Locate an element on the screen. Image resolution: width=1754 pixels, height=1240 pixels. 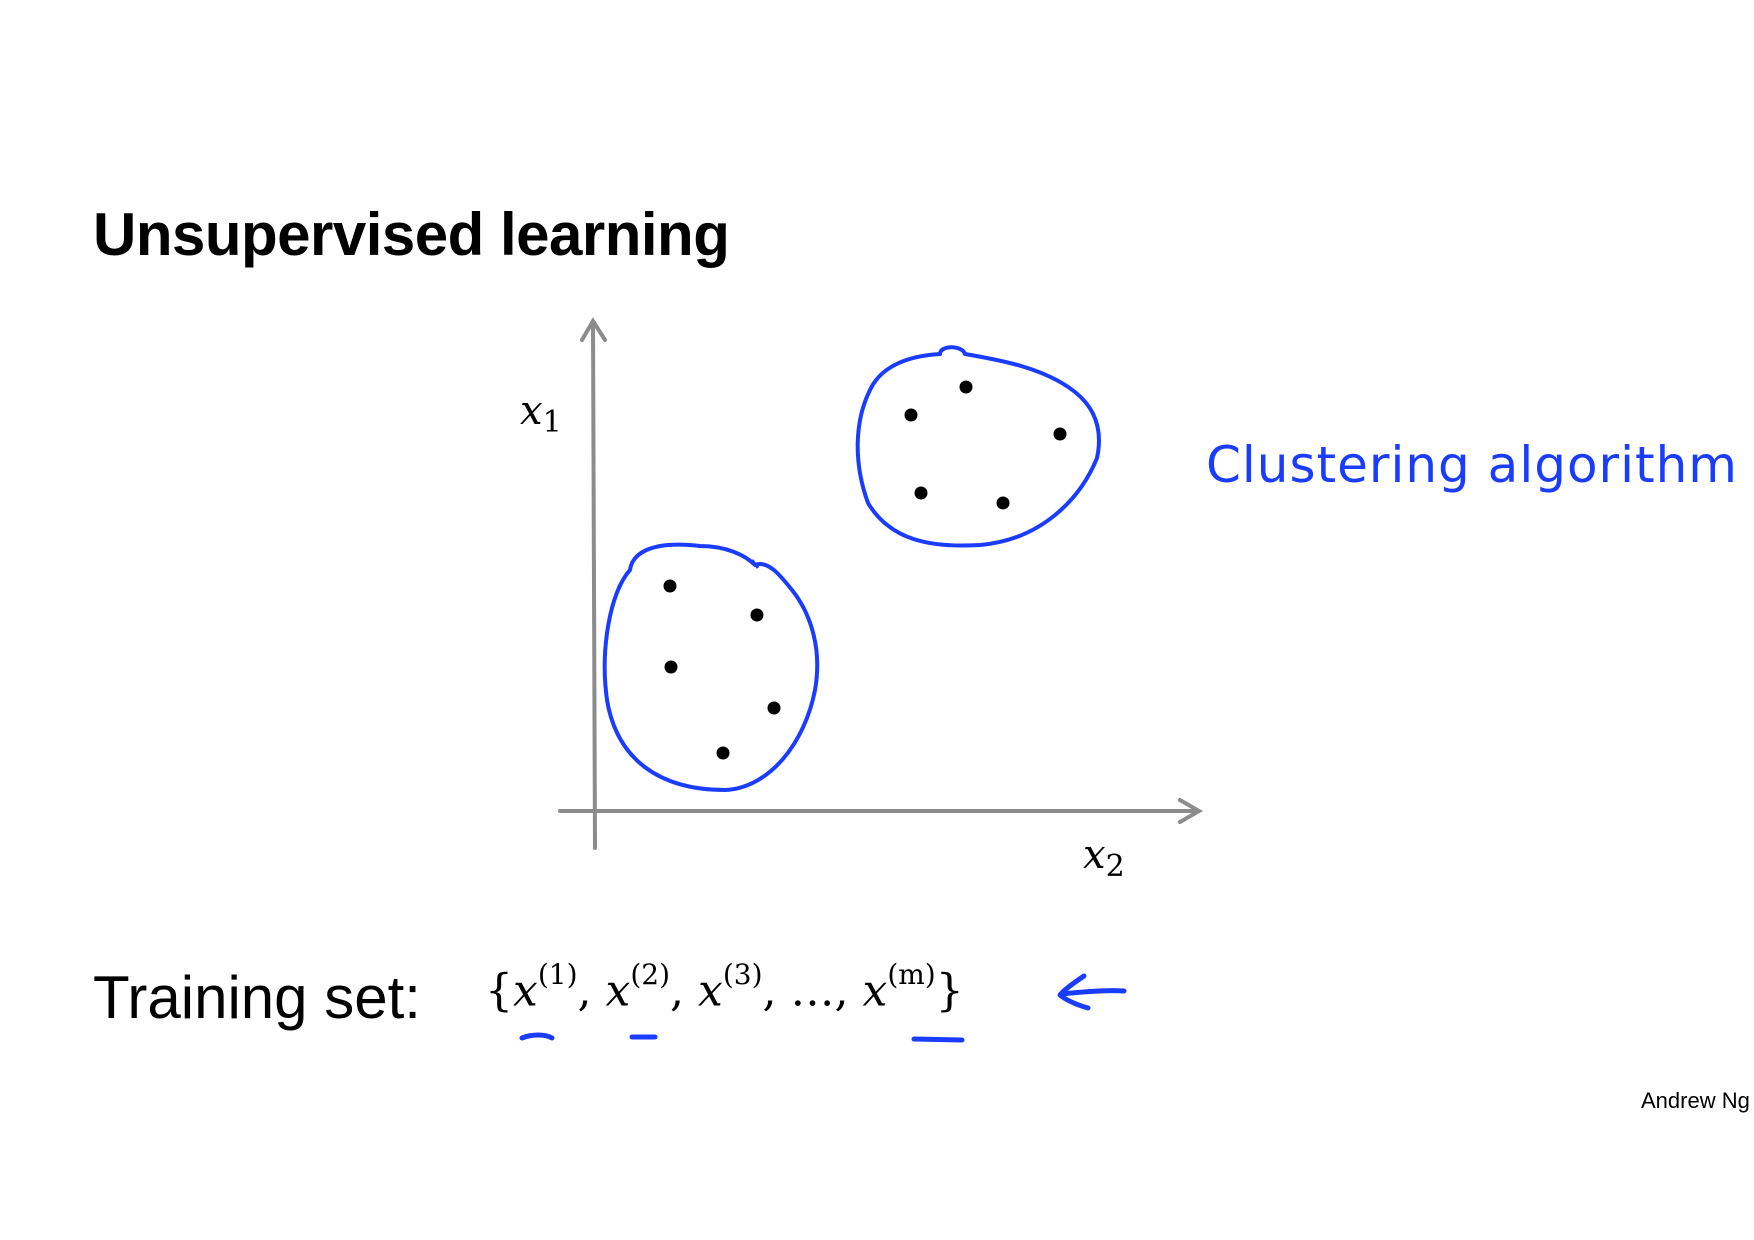
cluster-outline-lower is located at coordinates (711, 667).